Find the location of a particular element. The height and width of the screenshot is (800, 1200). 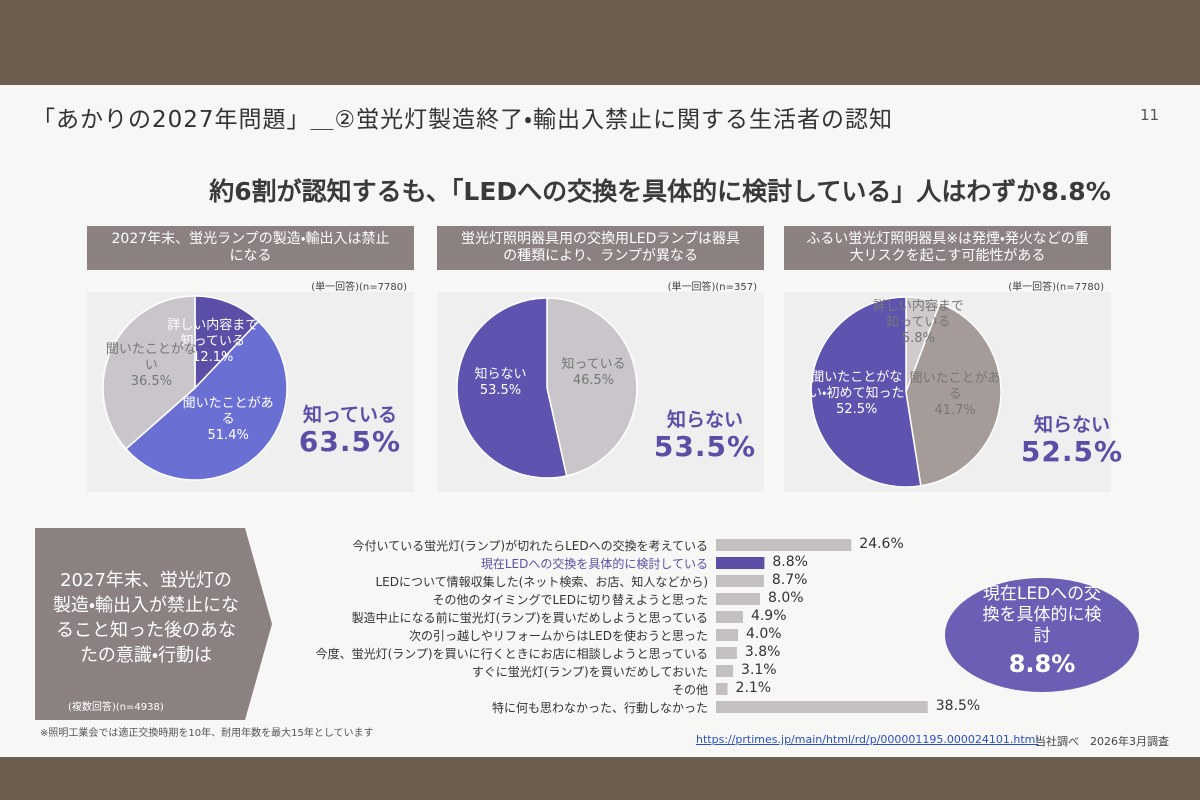

slice-category: 聞いたことがない・初めて知った is located at coordinates (857, 385).